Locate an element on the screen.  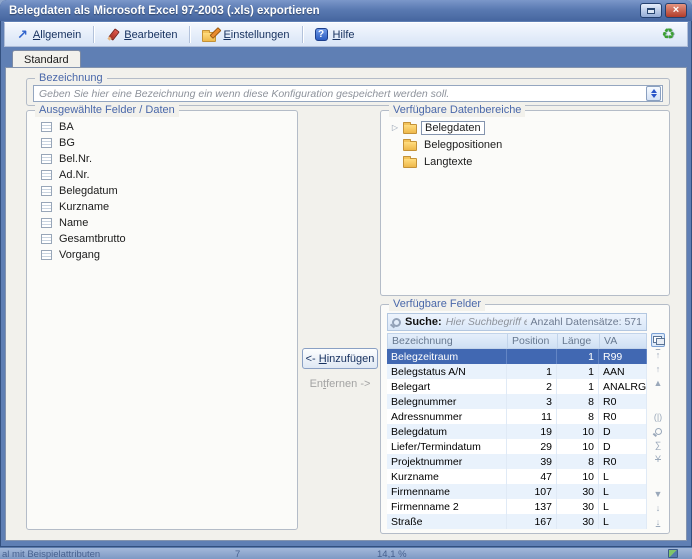
tab-standard: Standard is located at coordinates (46, 59).